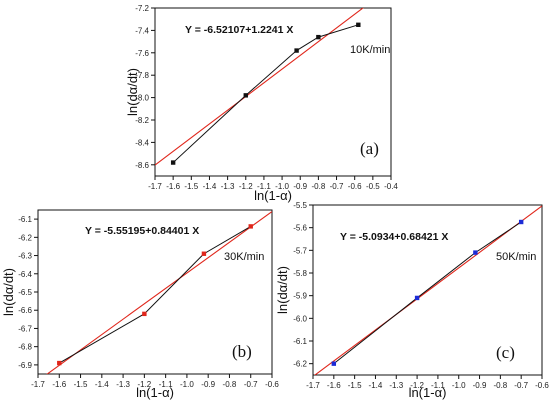 The image size is (550, 408). What do you see at coordinates (142, 231) in the screenshot?
I see `fit-equation: Y = -5.55195+0.84401 X` at bounding box center [142, 231].